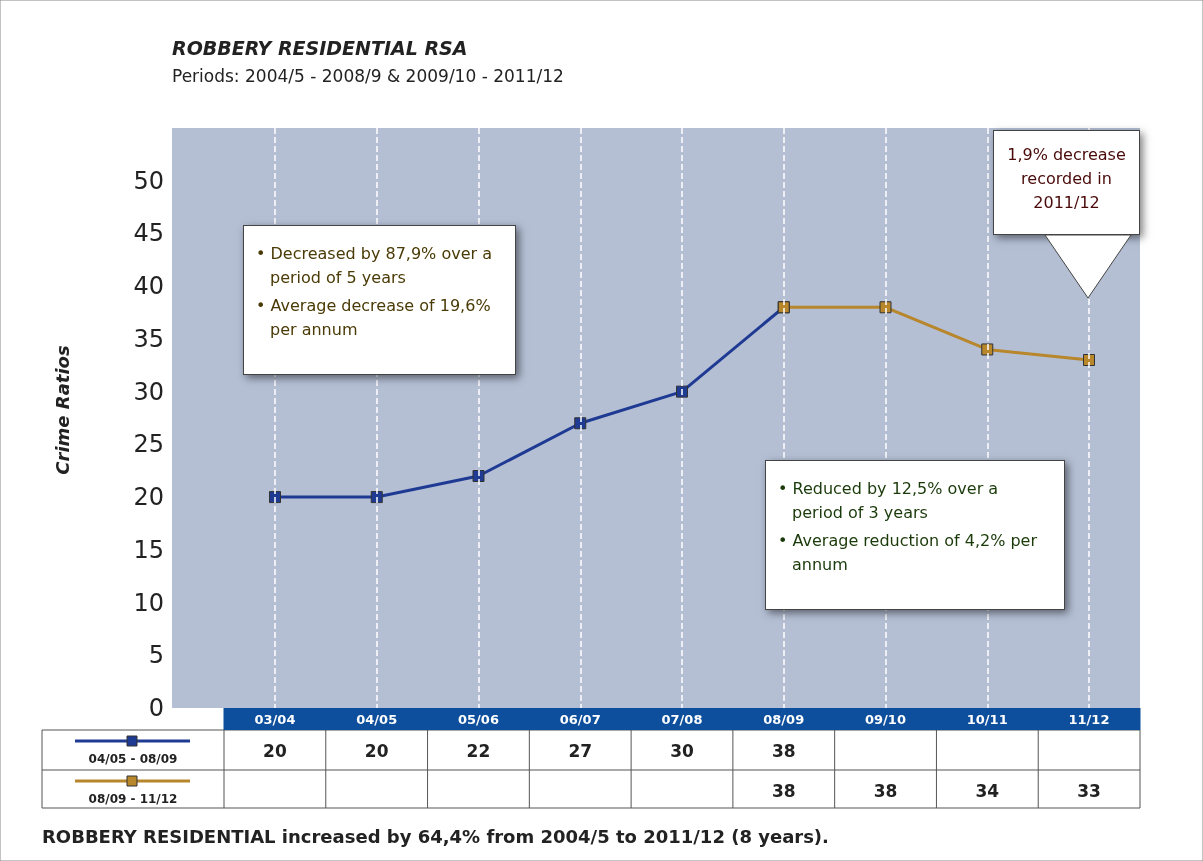 The image size is (1203, 861). I want to click on y-tick-label: 40, so click(148, 286).